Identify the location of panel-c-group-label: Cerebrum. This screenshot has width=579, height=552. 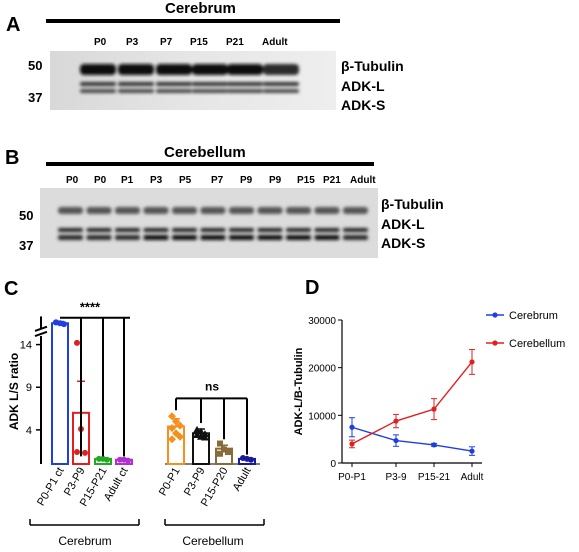
(84, 541).